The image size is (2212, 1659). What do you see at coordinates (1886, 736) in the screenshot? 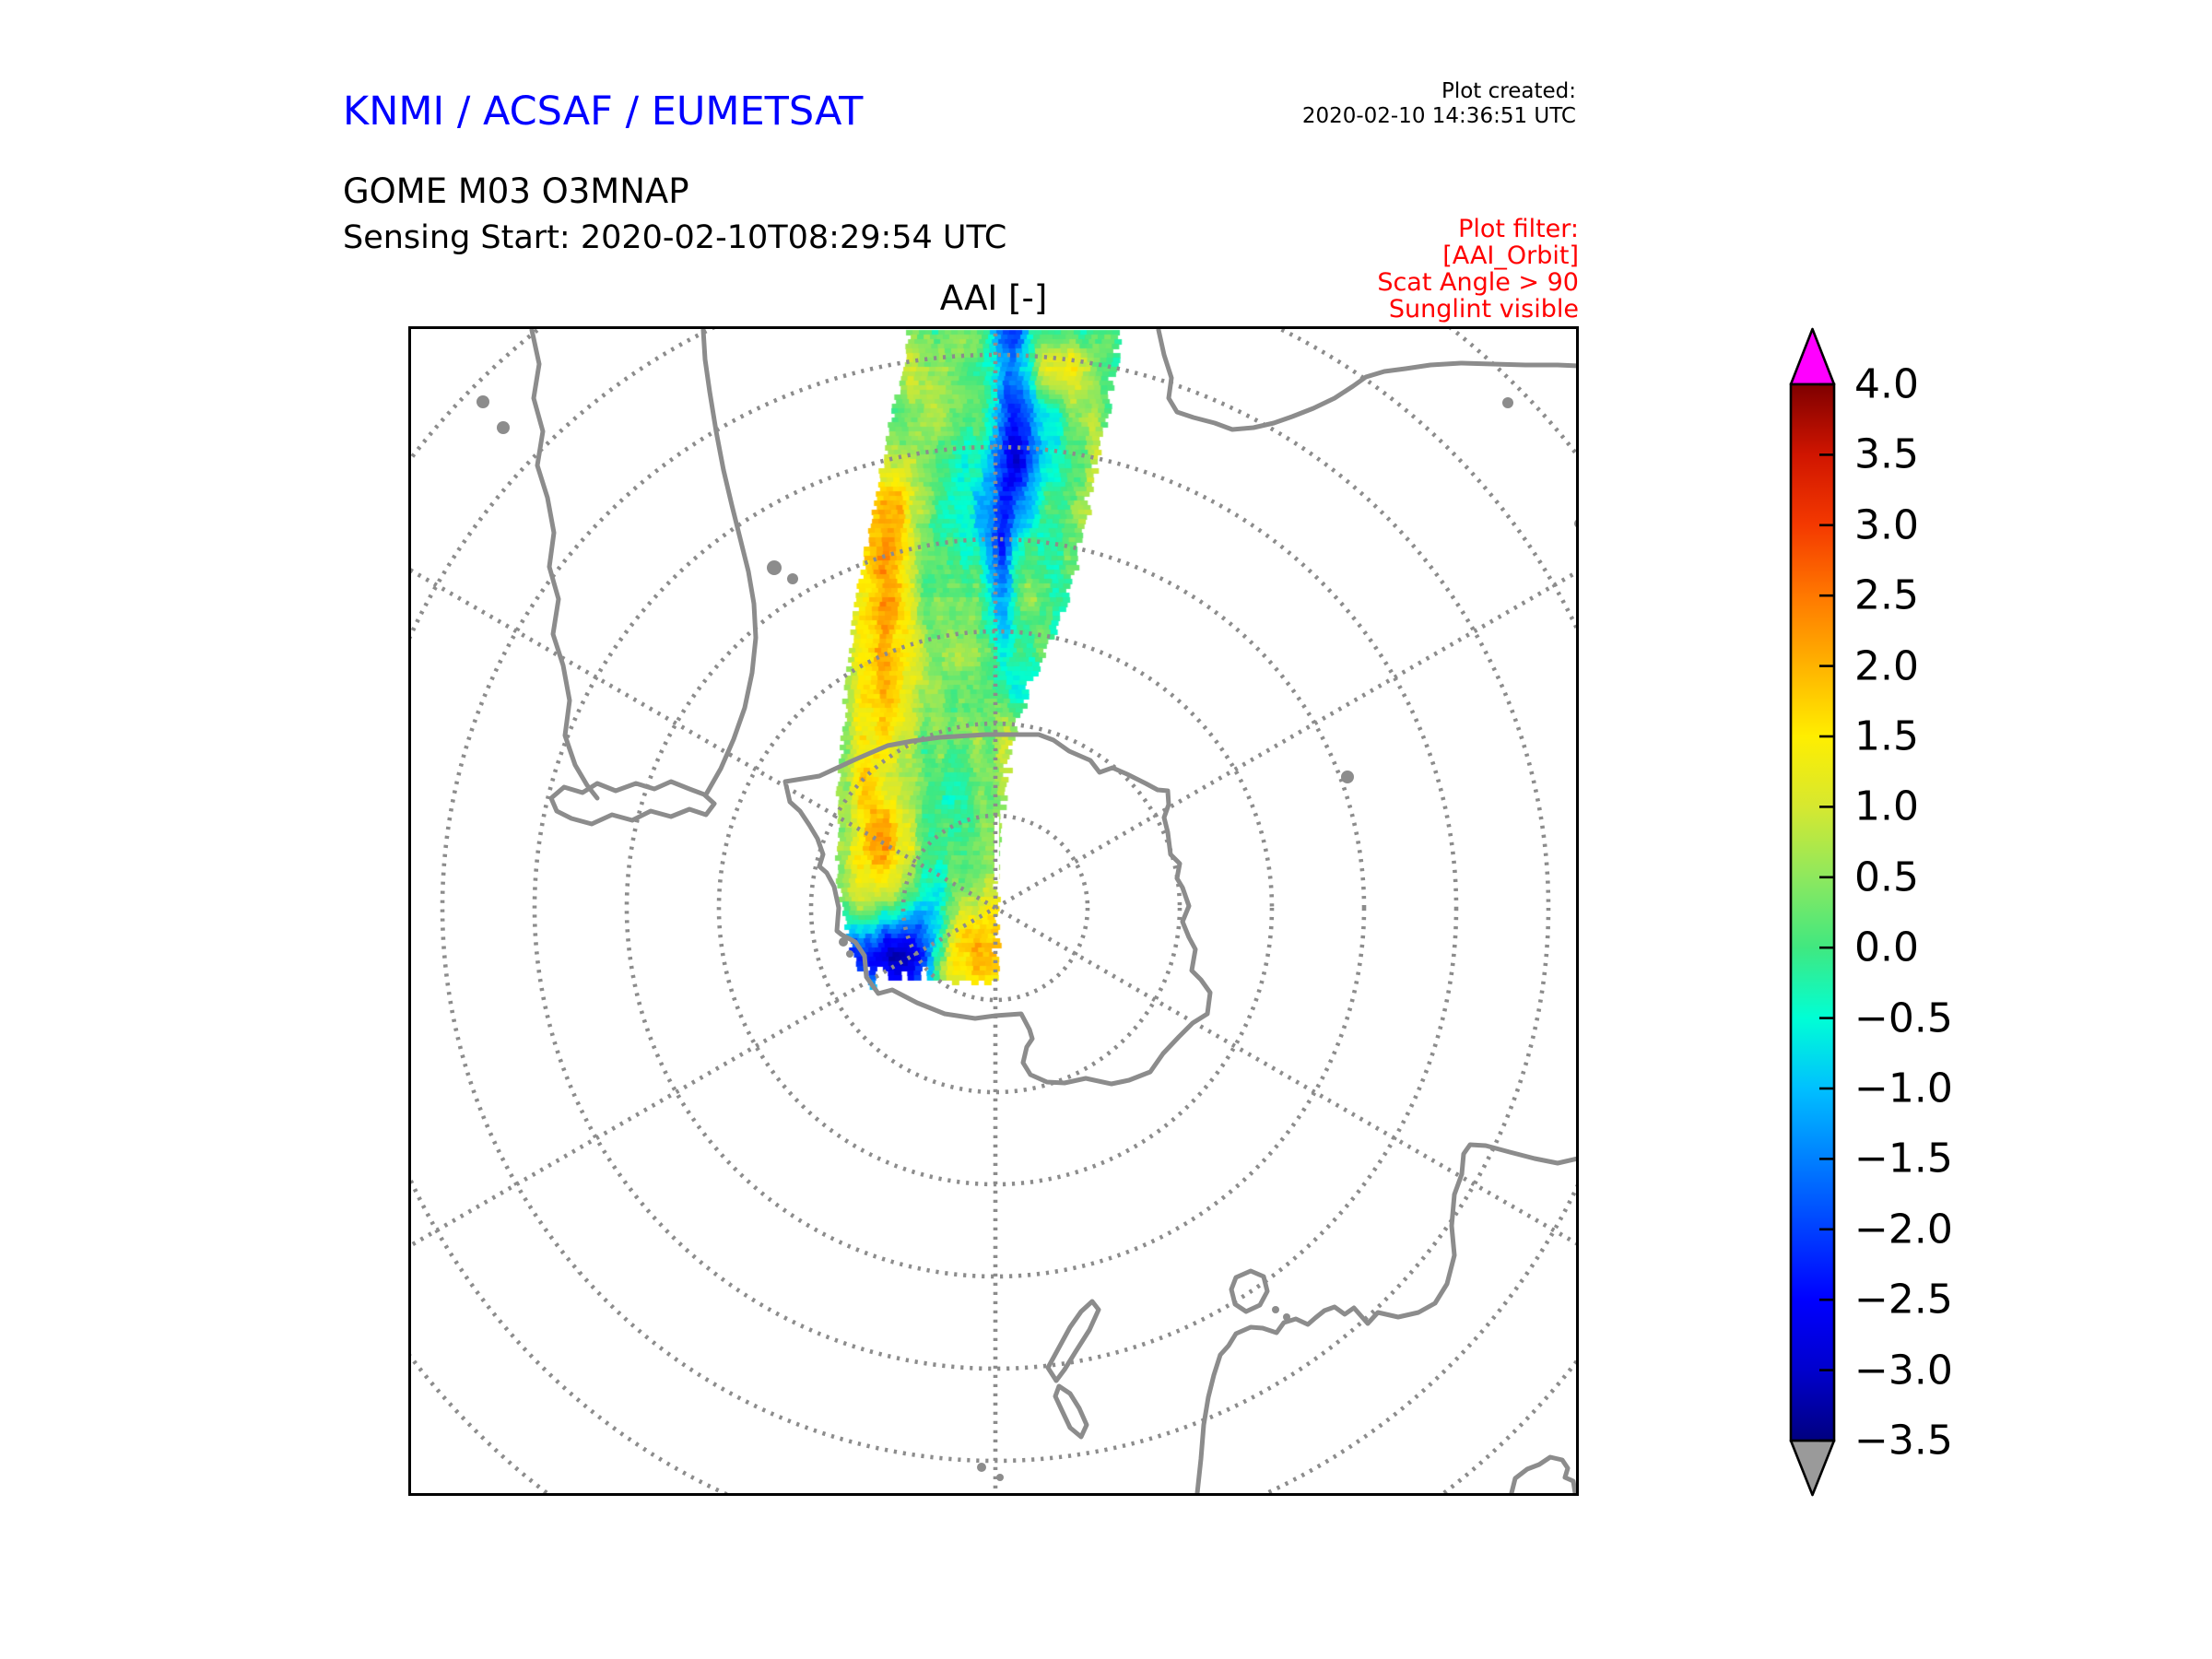
I see `colorbar-tick-label: 1.5` at bounding box center [1886, 736].